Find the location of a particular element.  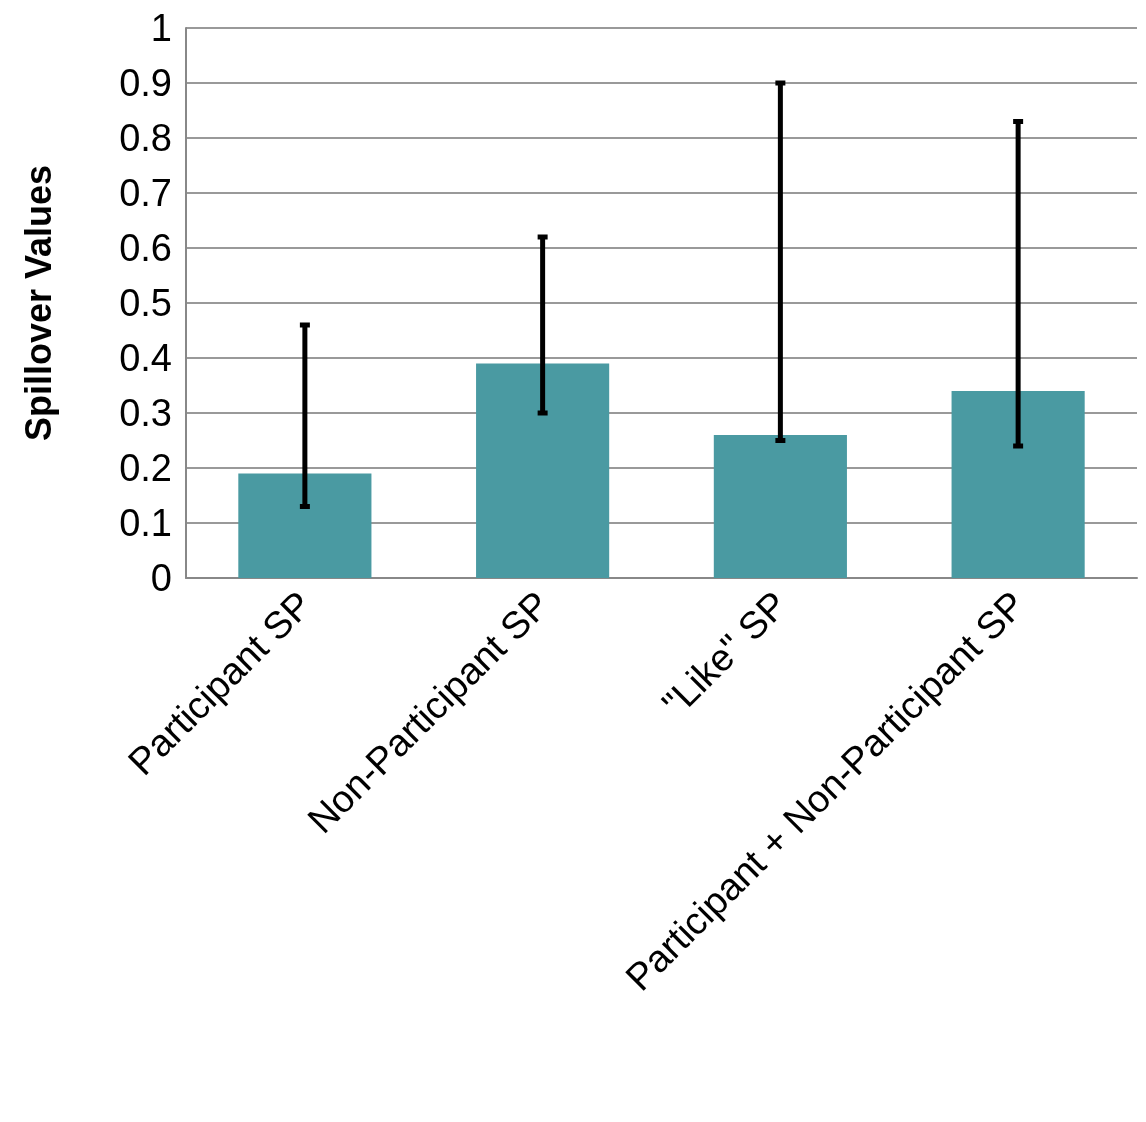

y-tick-label: 0.2 is located at coordinates (145, 468).